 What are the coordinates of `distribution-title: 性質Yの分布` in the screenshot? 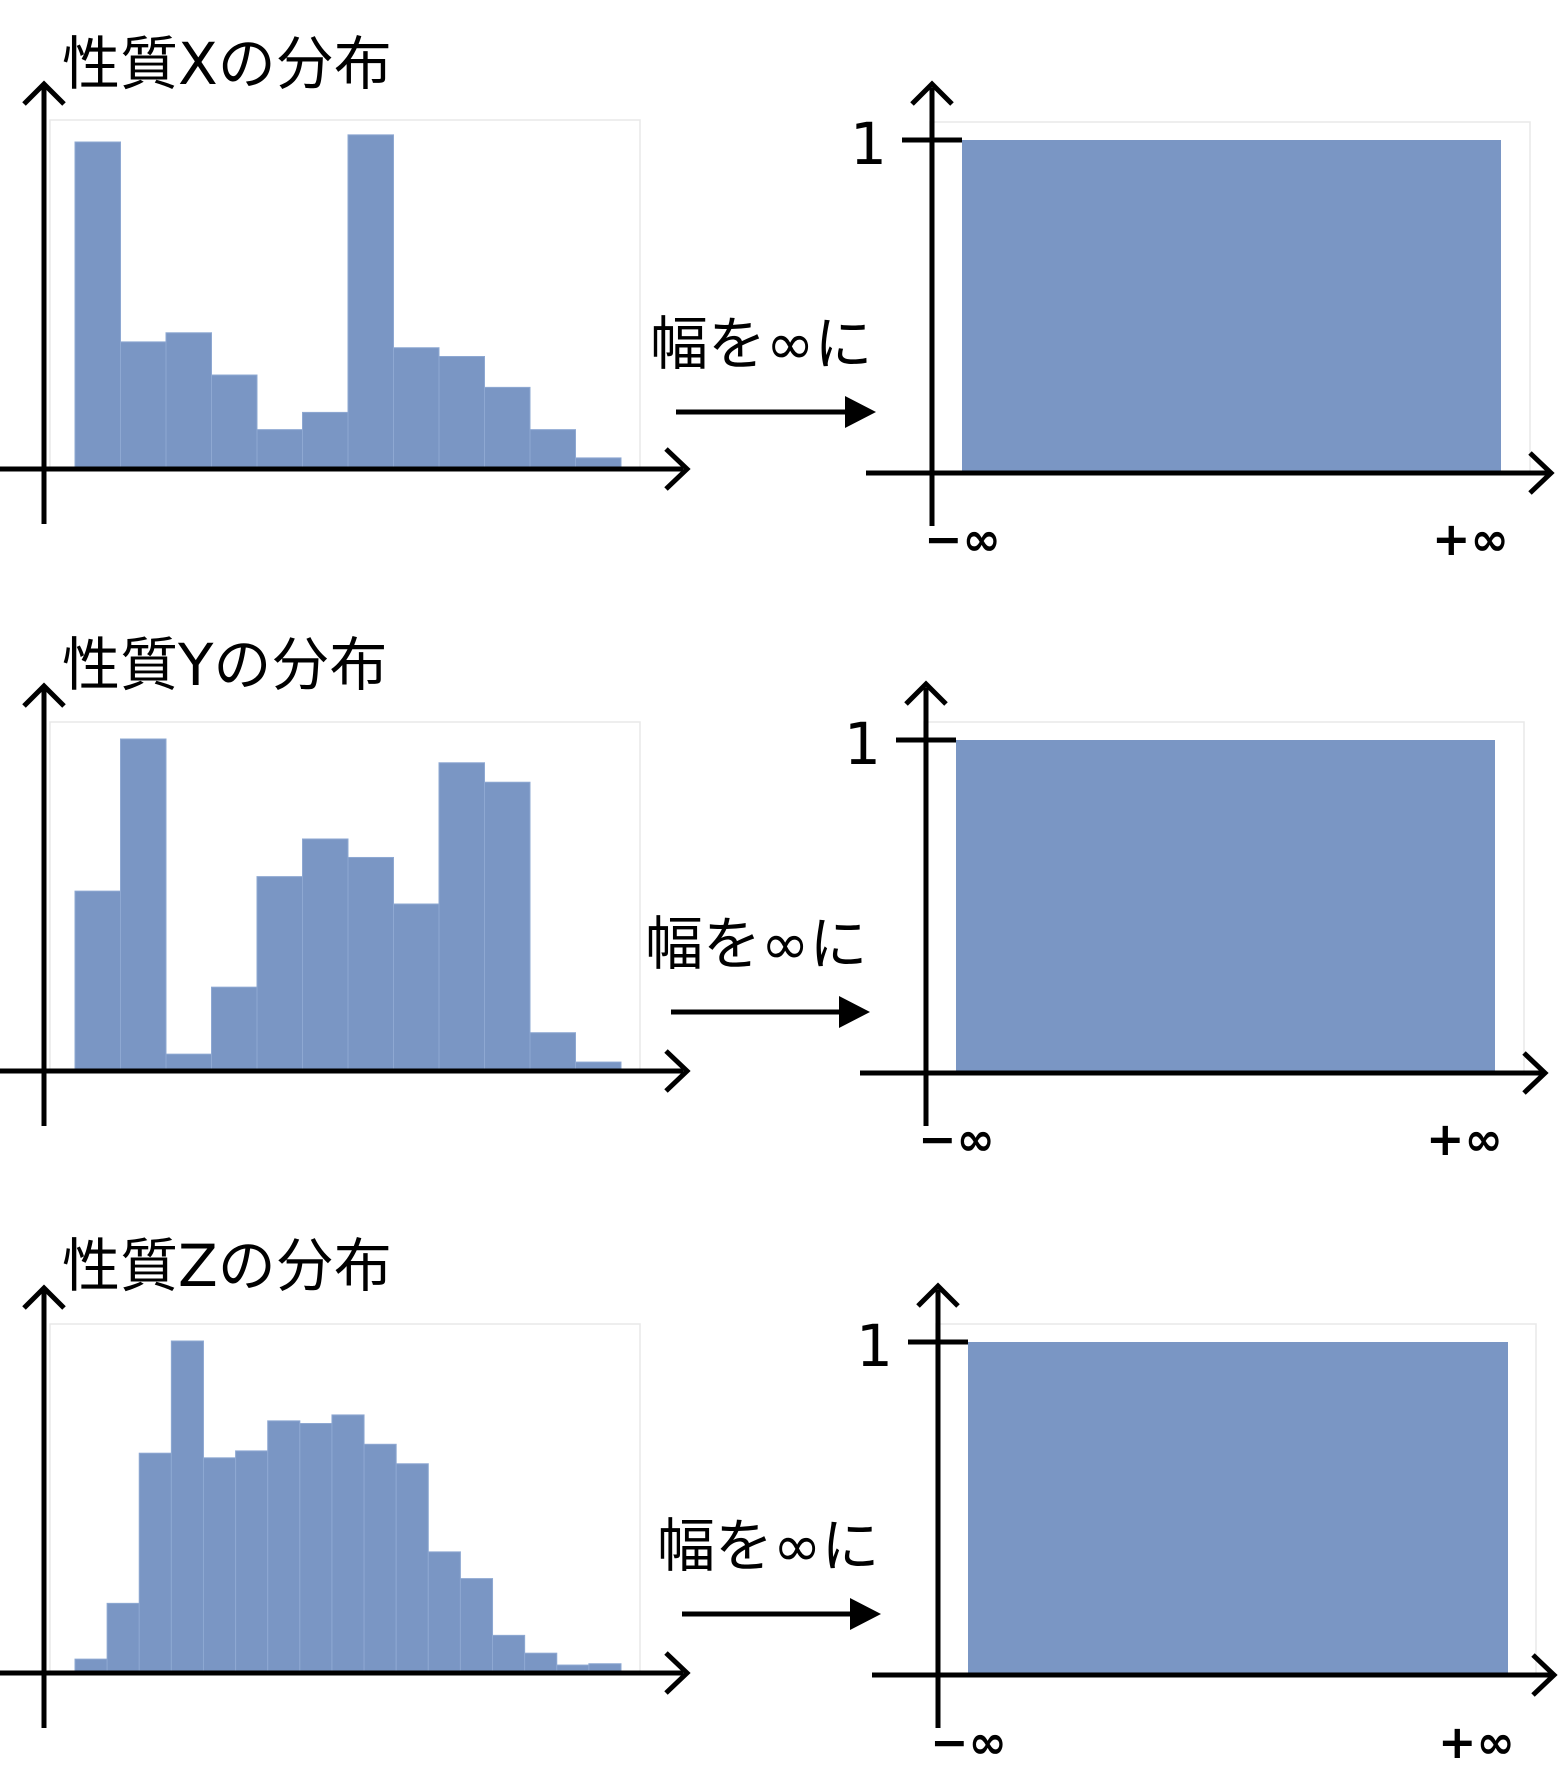 It's located at (224, 665).